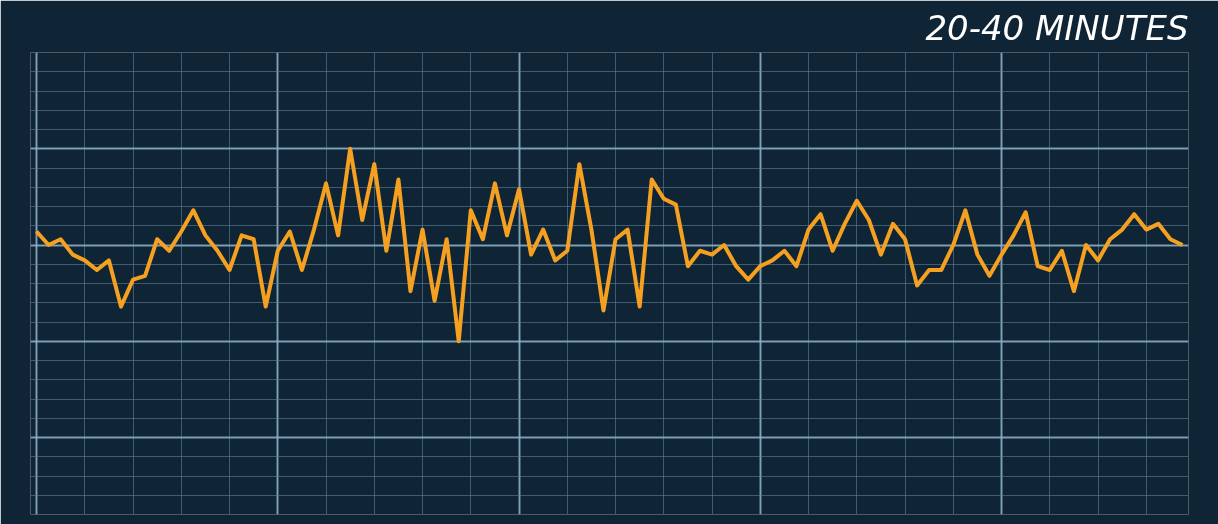 Image resolution: width=1218 pixels, height=524 pixels. What do you see at coordinates (1057, 27) in the screenshot?
I see `chart-title: 20-40 MINUTES` at bounding box center [1057, 27].